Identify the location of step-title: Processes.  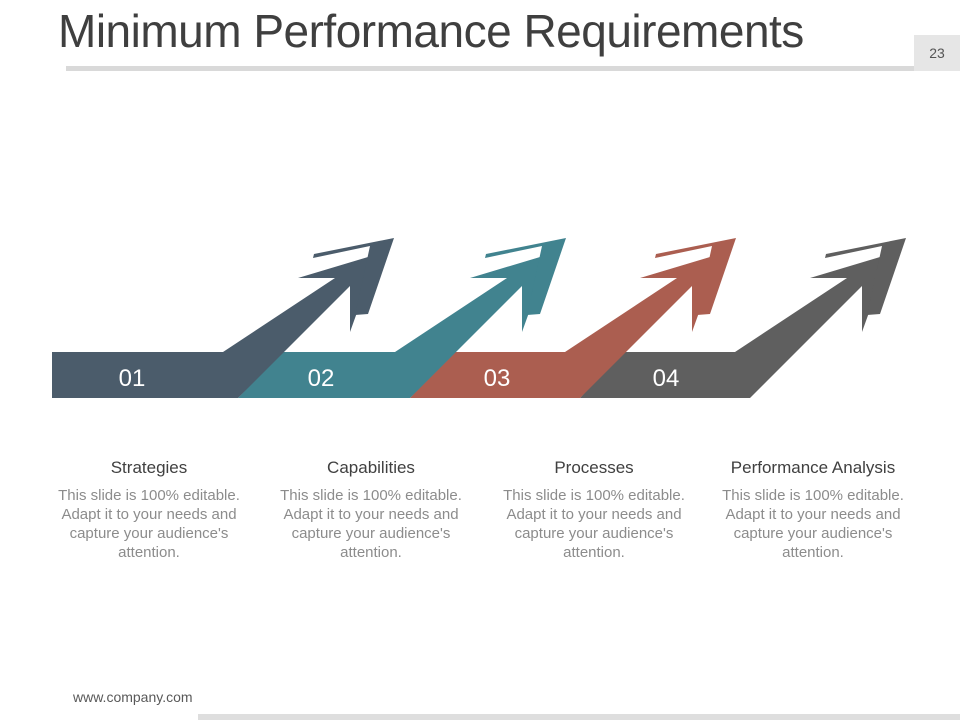
(594, 467).